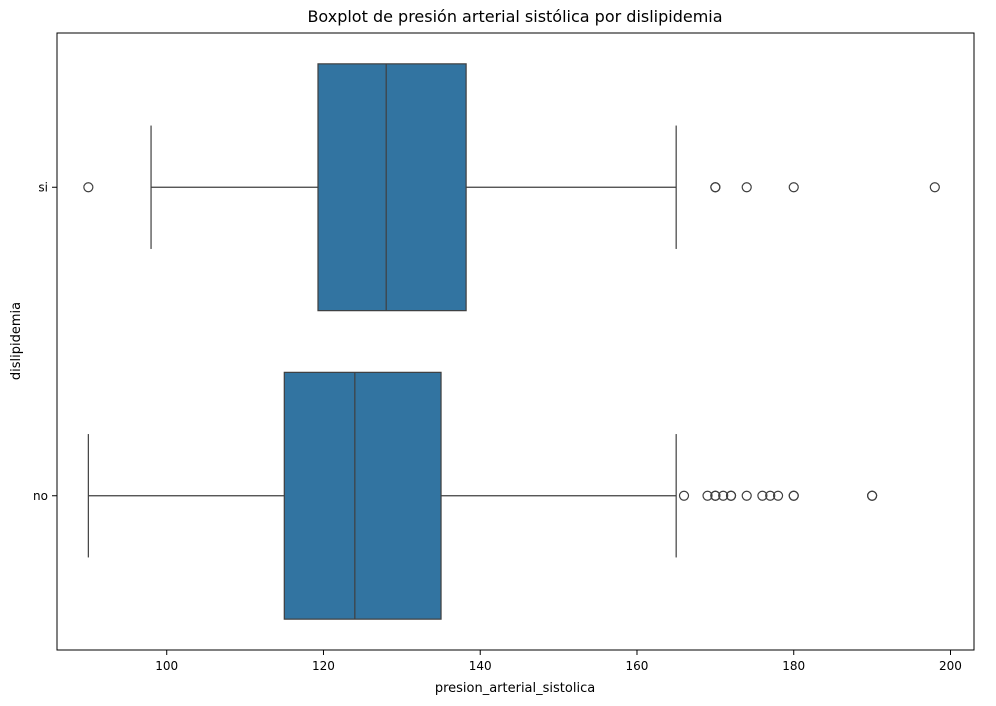  Describe the element at coordinates (480, 666) in the screenshot. I see `x-tick-label: 140` at that location.